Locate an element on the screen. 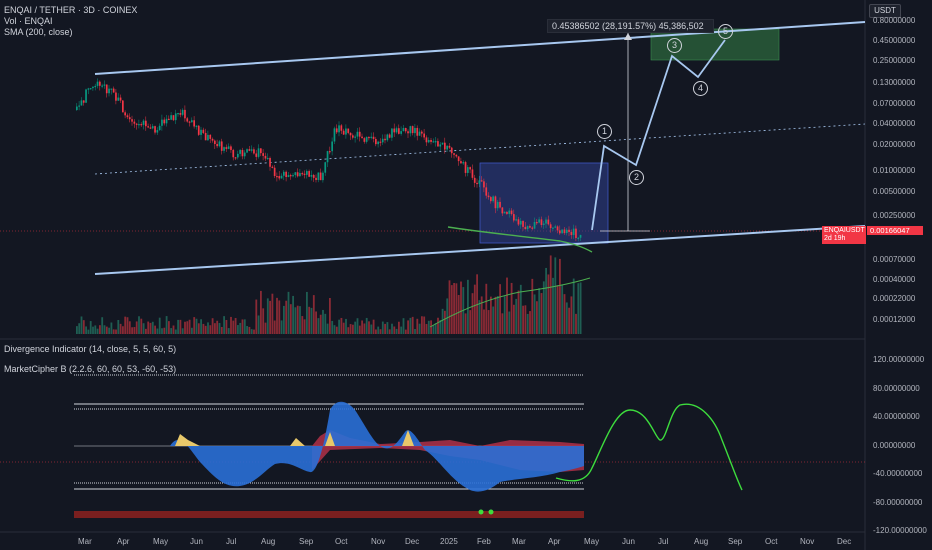 The height and width of the screenshot is (550, 932). mc-tick-label: 80.00000000 is located at coordinates (896, 388).